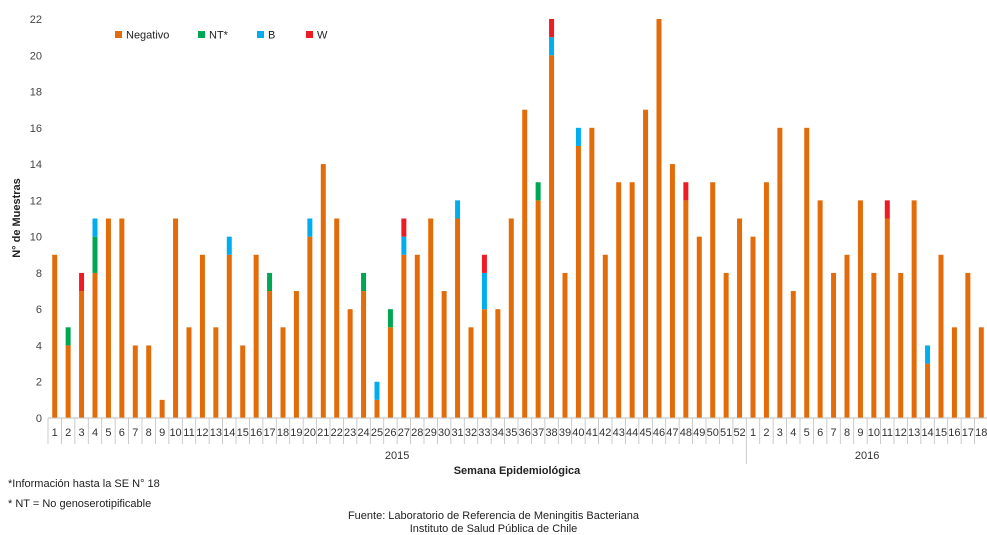  Describe the element at coordinates (484, 433) in the screenshot. I see `x-tick-label: 33` at that location.